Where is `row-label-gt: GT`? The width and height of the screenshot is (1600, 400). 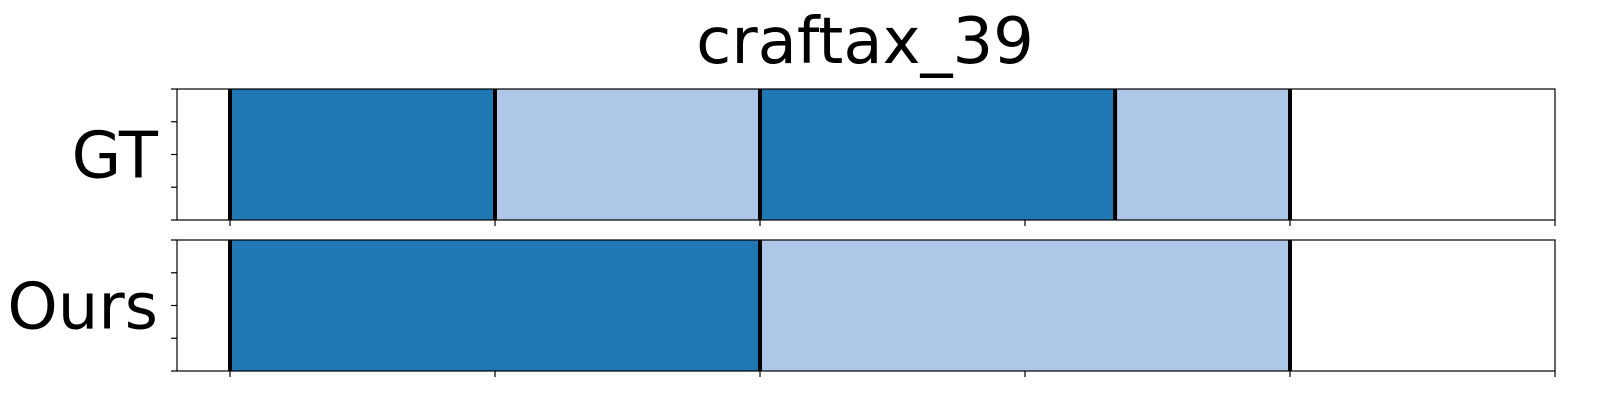 row-label-gt: GT is located at coordinates (115, 157).